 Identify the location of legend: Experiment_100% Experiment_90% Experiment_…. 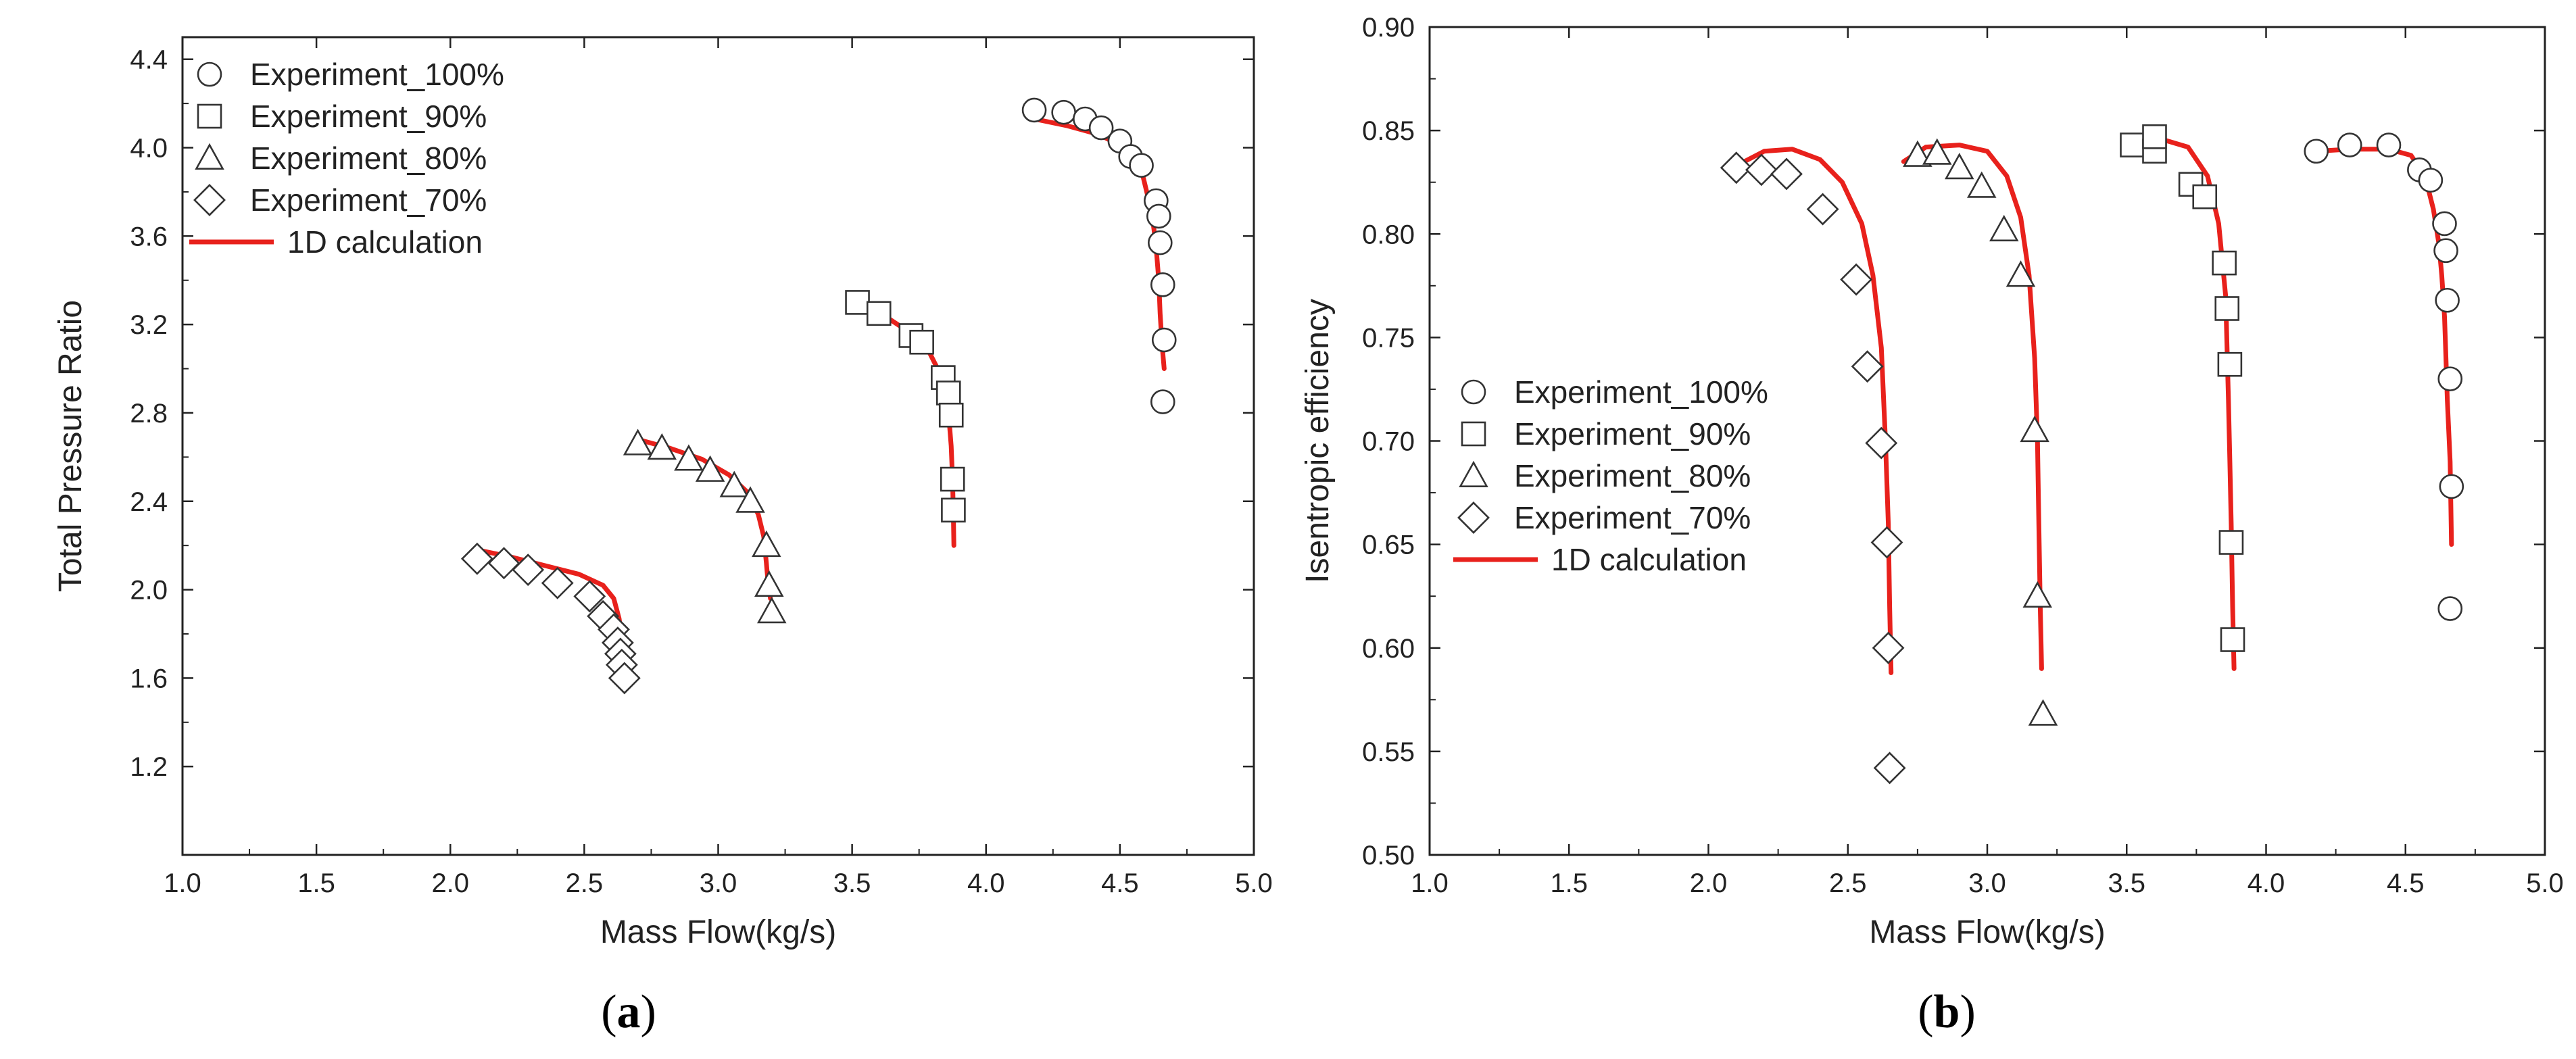
(1610, 475).